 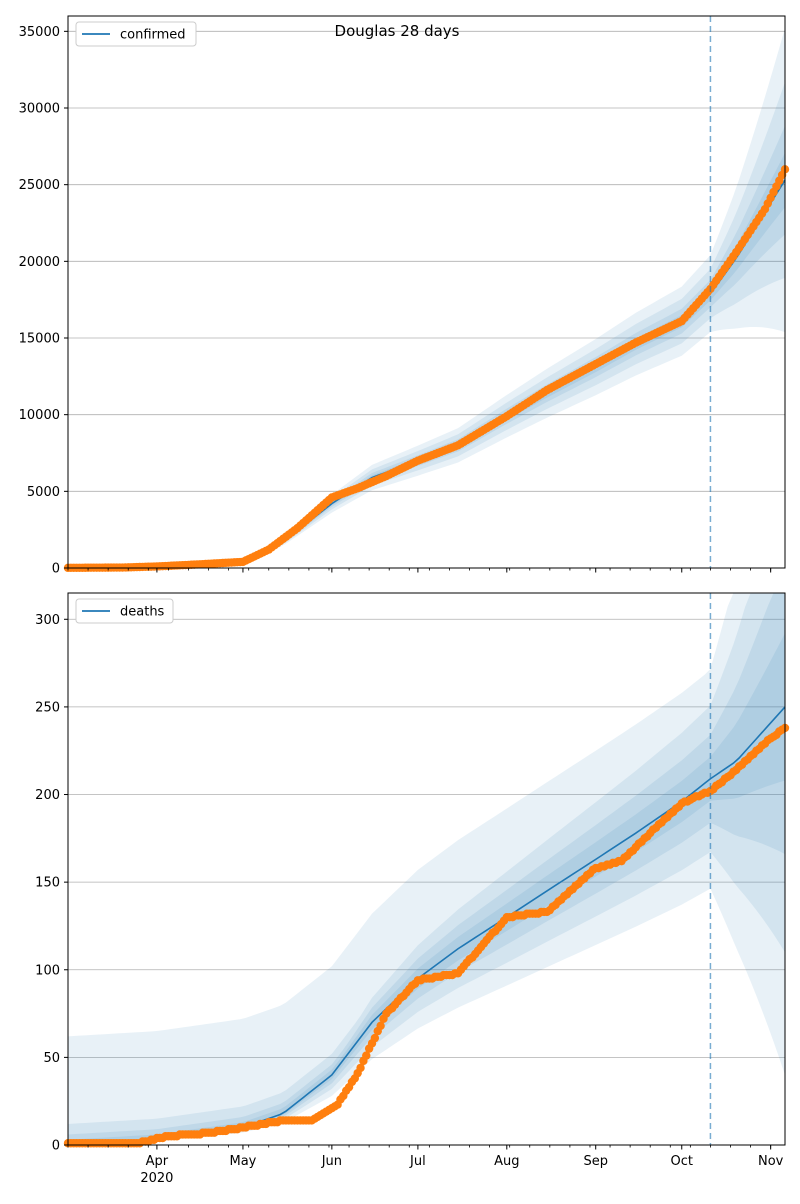 I want to click on y-tick-label: 300, so click(x=47, y=620).